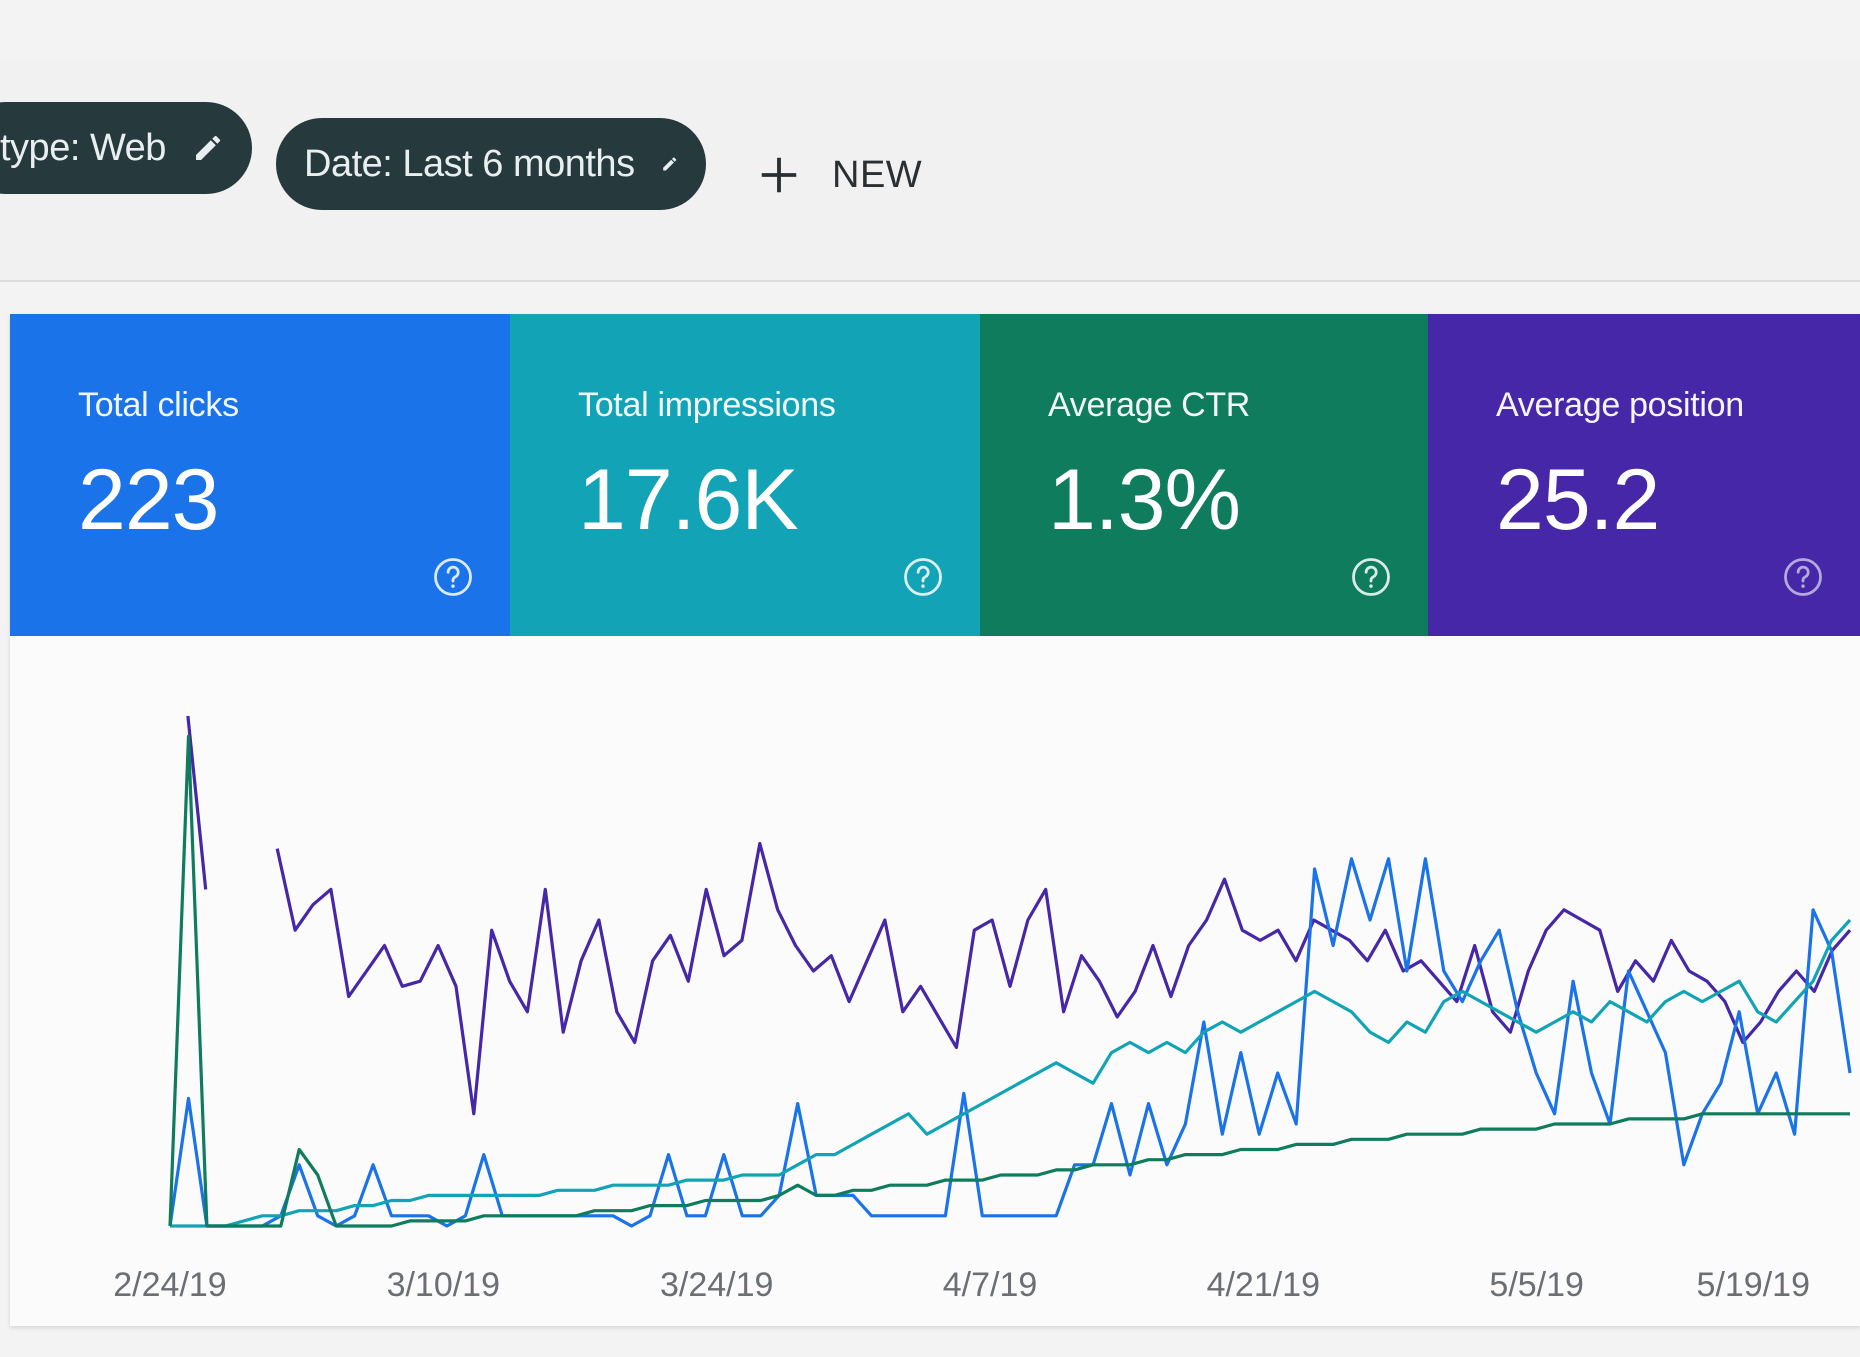  Describe the element at coordinates (688, 500) in the screenshot. I see `metric-value: 17.6K` at that location.